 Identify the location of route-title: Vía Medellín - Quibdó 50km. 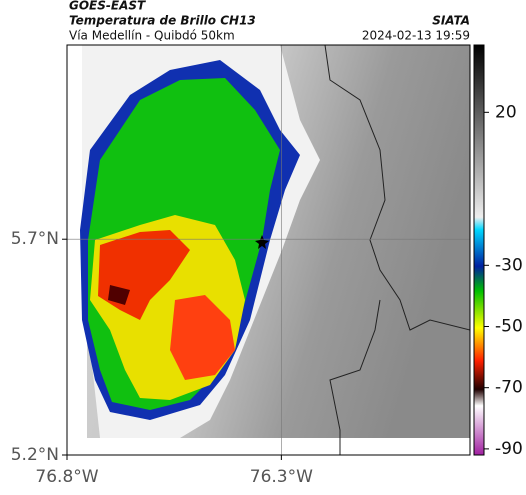
(152, 36).